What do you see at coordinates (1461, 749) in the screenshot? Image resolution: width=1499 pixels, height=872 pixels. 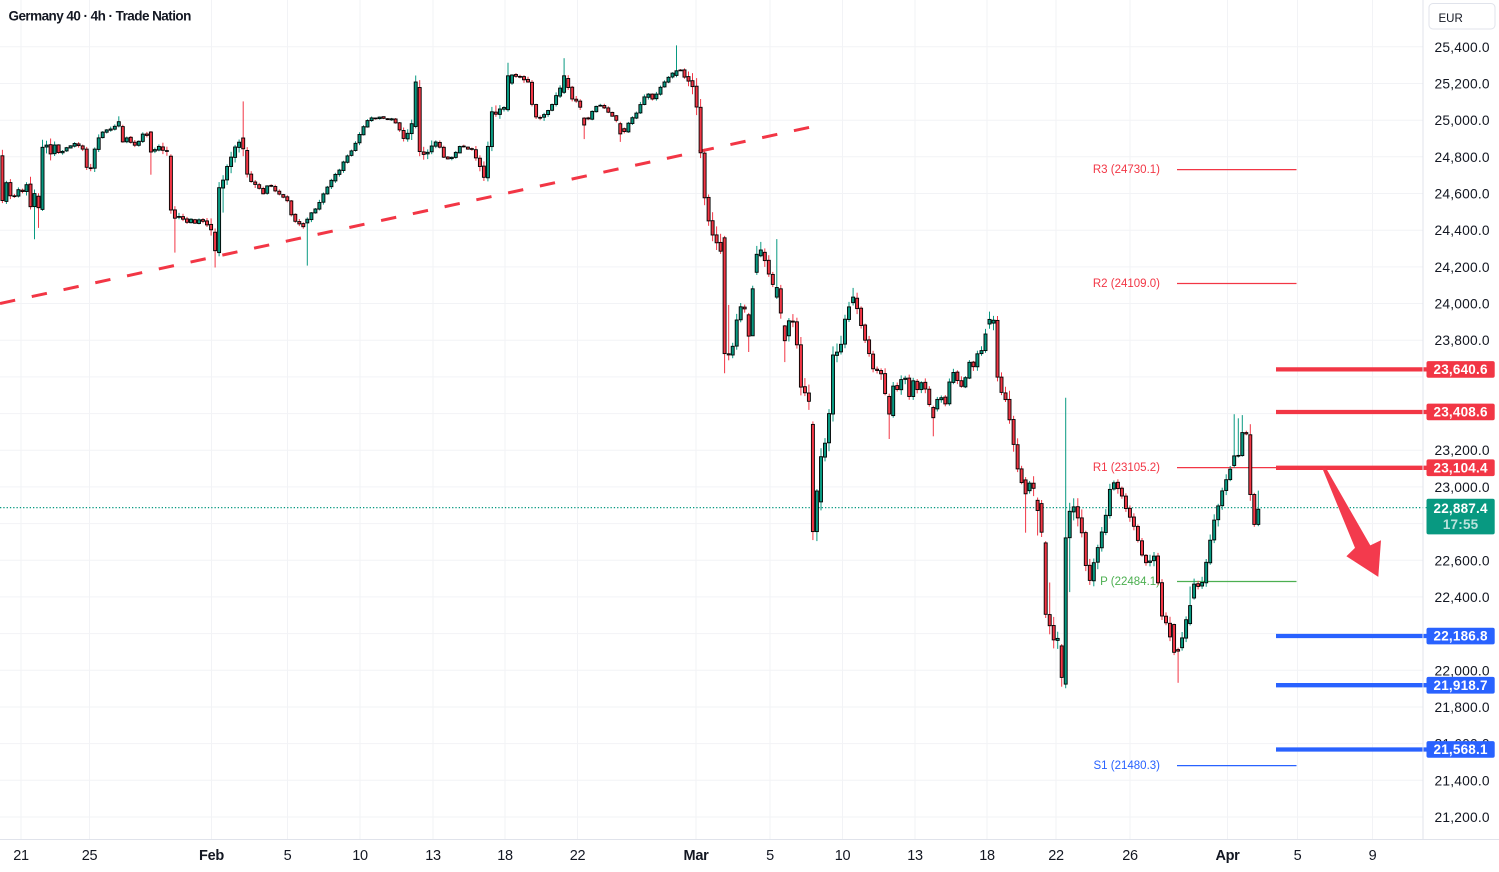 I see `svg-text: 21,568.1` at bounding box center [1461, 749].